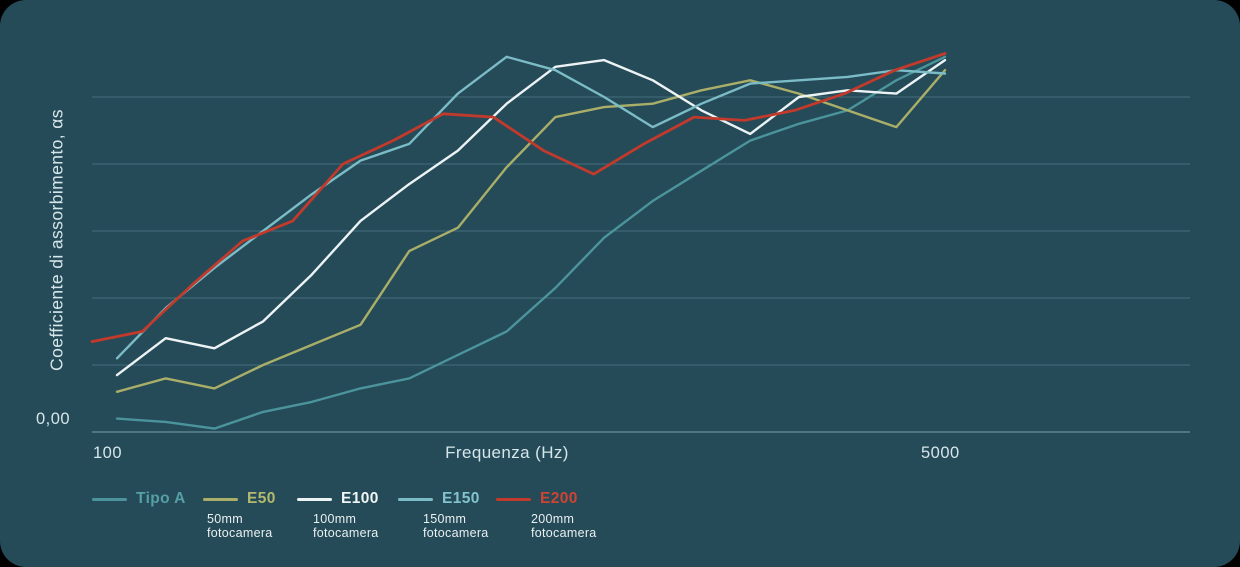 The image size is (1240, 567). I want to click on legend-item-e150: E150 150mm fotocamera, so click(449, 515).